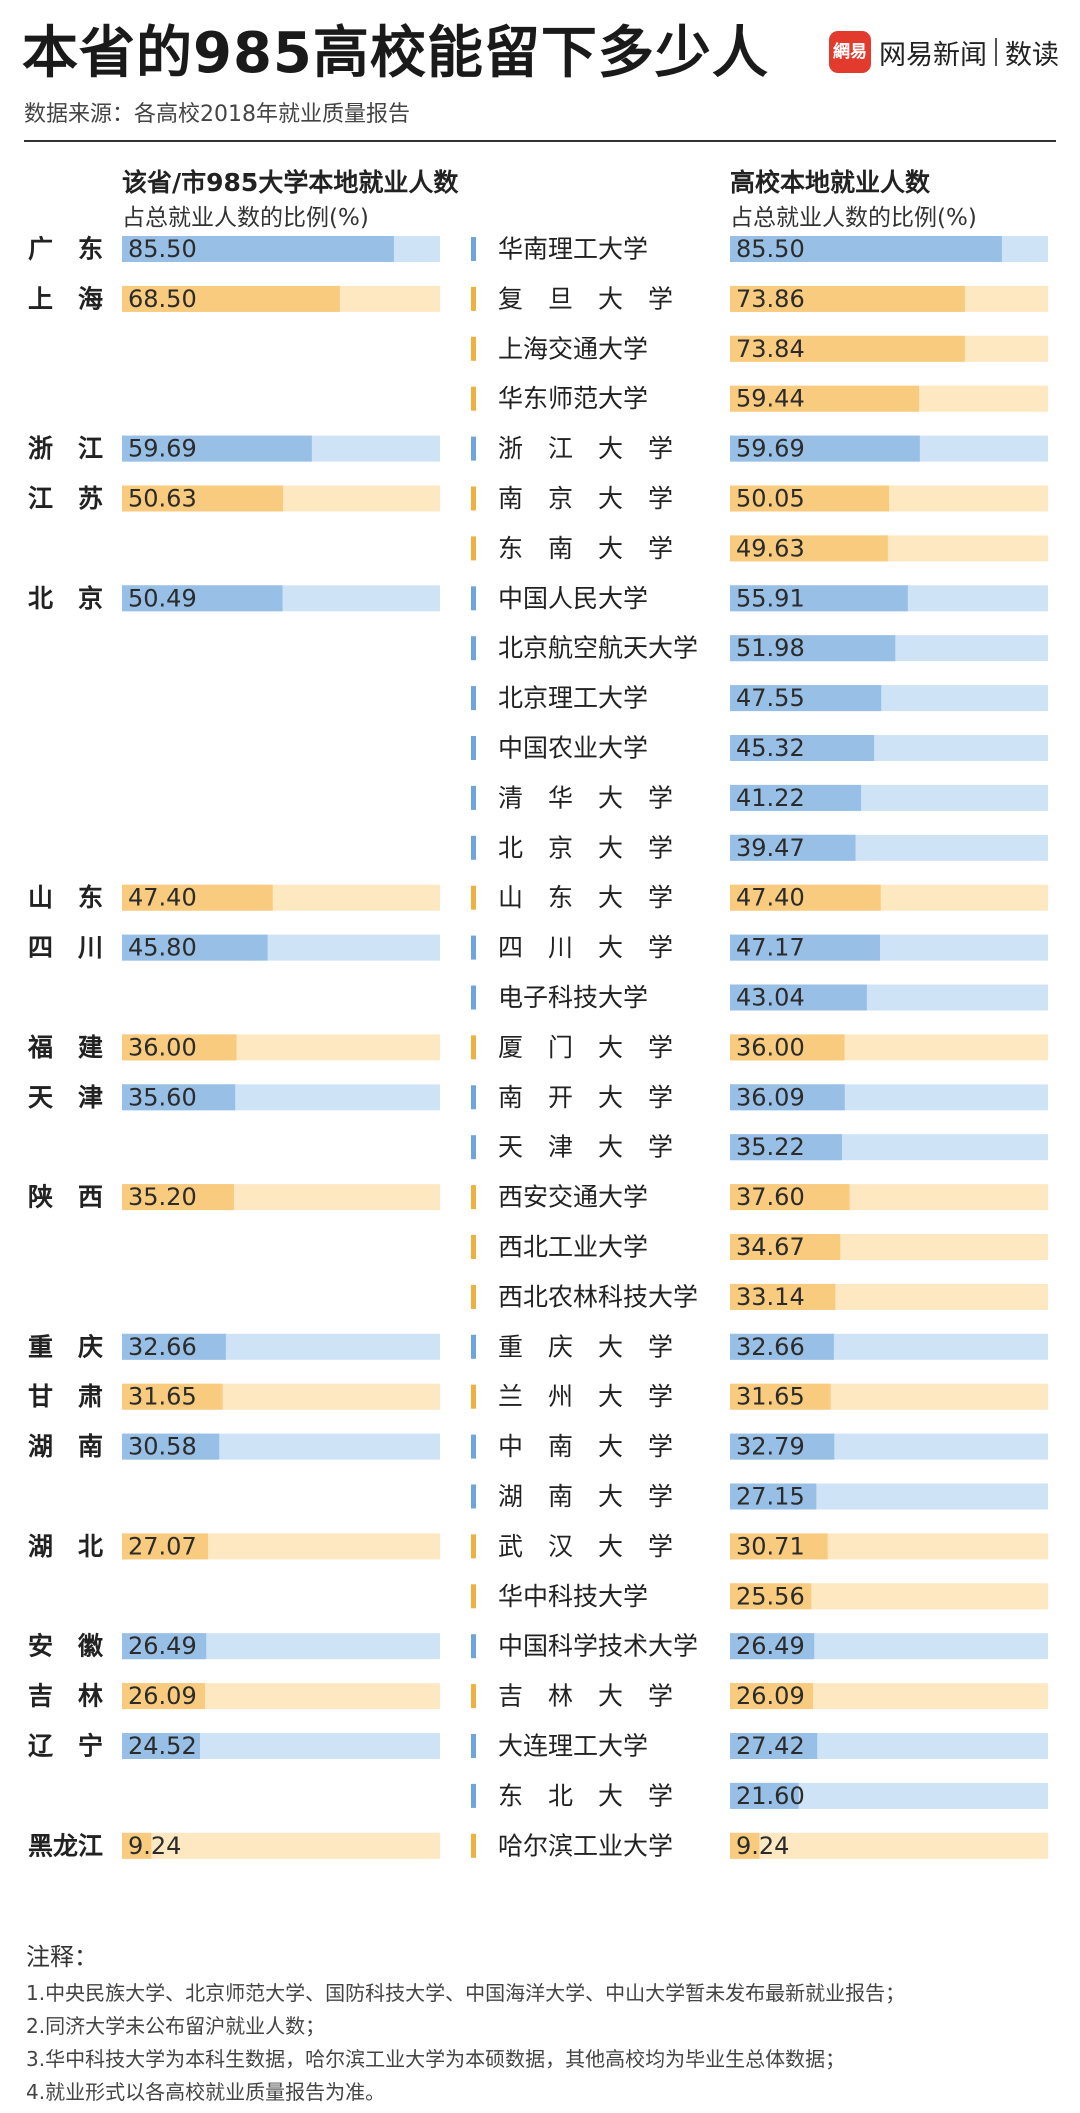 The width and height of the screenshot is (1080, 2113). What do you see at coordinates (770, 648) in the screenshot?
I see `university-value-label: 51.98` at bounding box center [770, 648].